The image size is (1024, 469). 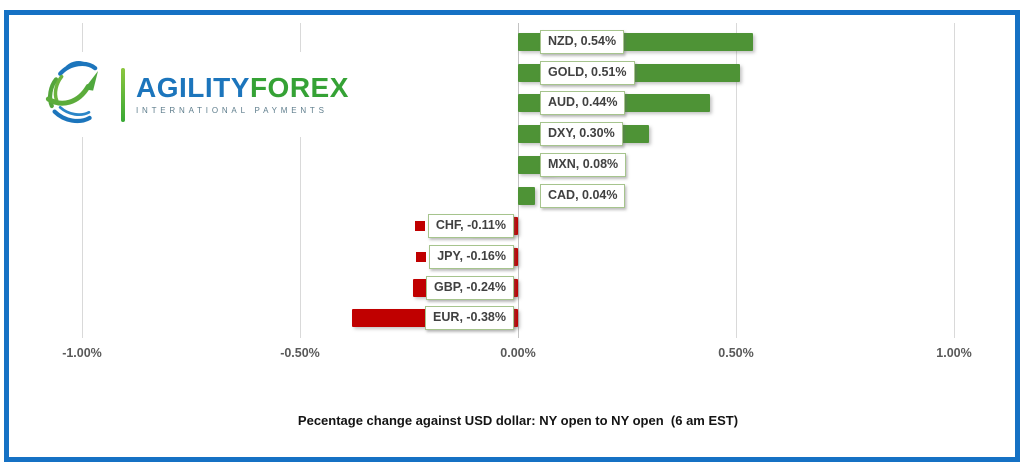 I want to click on brand-forex: FOREX, so click(x=299, y=87).